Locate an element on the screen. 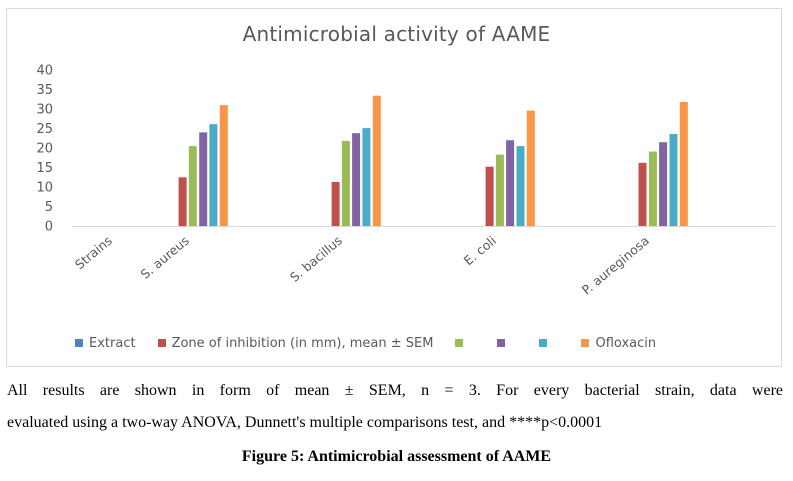 This screenshot has height=481, width=793. legend-item: Ofloxacin is located at coordinates (618, 343).